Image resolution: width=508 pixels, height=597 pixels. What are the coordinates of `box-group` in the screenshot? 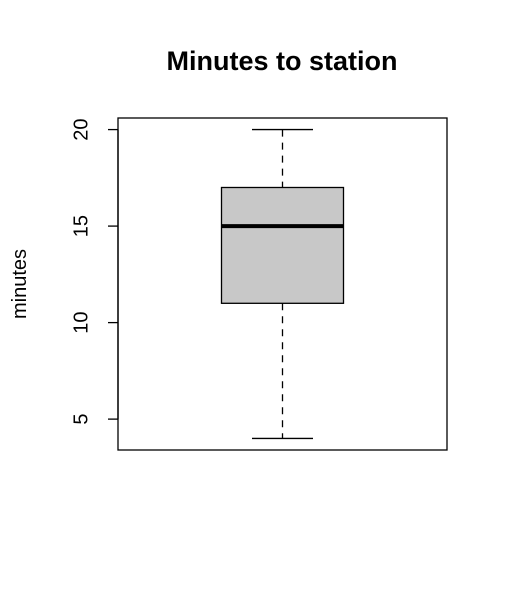 It's located at (282, 284).